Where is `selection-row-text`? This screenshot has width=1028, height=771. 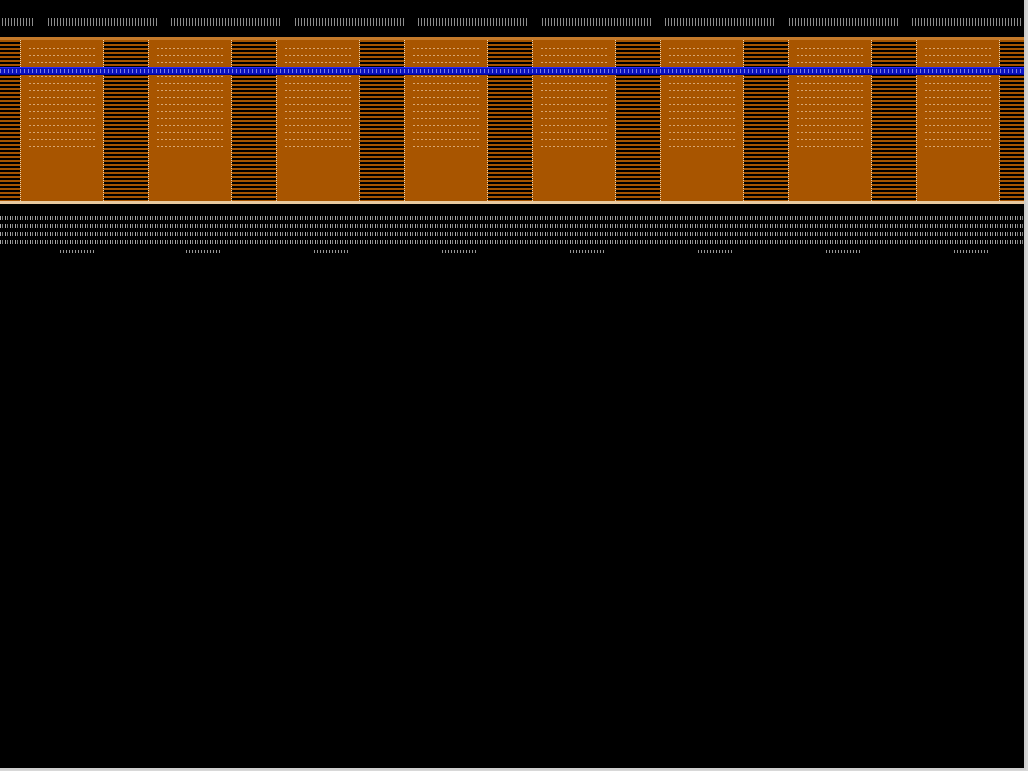 selection-row-text is located at coordinates (512, 71).